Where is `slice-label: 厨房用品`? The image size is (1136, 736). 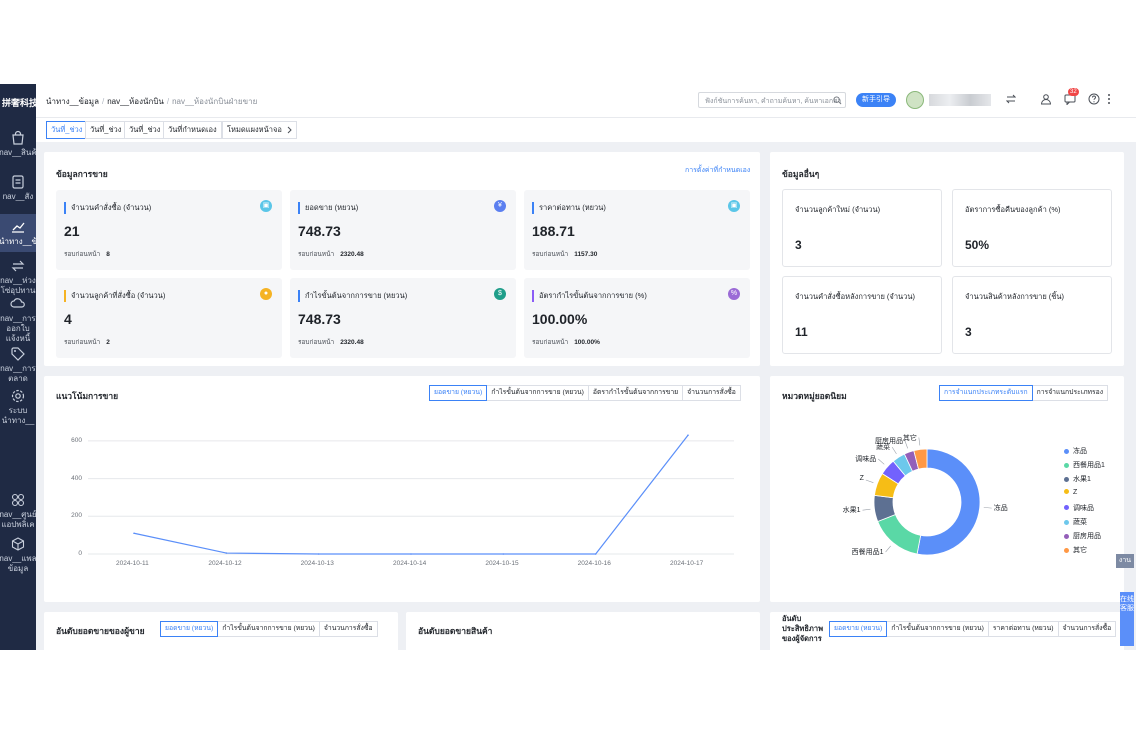 slice-label: 厨房用品 is located at coordinates (888, 441).